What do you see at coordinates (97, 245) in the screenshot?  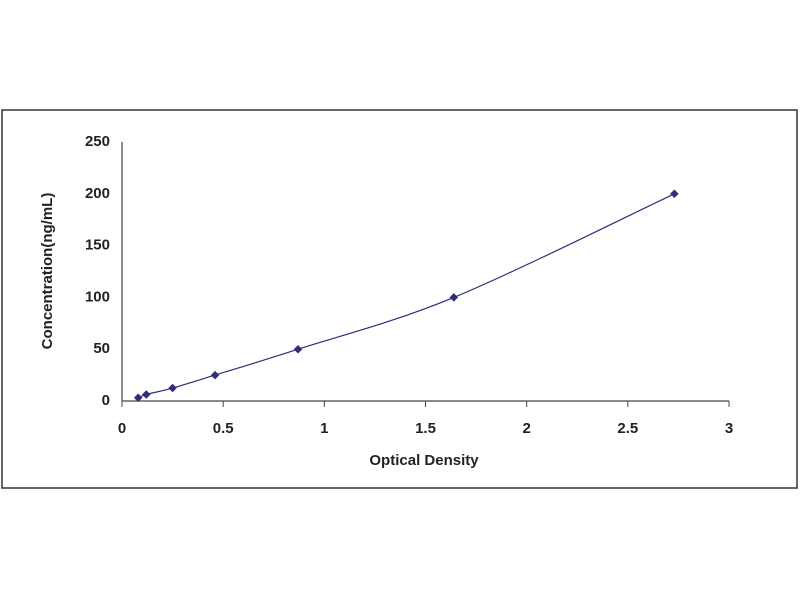 I see `y-tick-label: 150` at bounding box center [97, 245].